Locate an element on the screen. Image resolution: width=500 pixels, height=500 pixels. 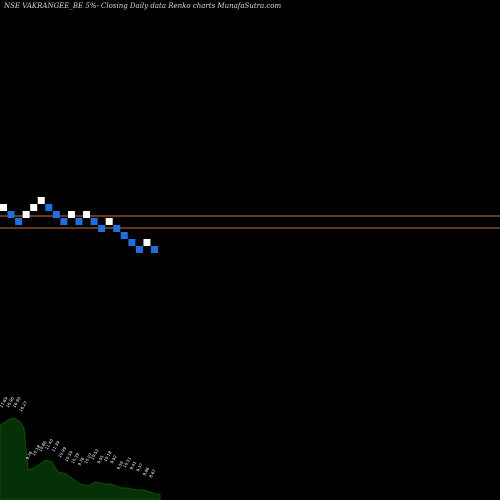
volume-area-layer is located at coordinates (80, 458).